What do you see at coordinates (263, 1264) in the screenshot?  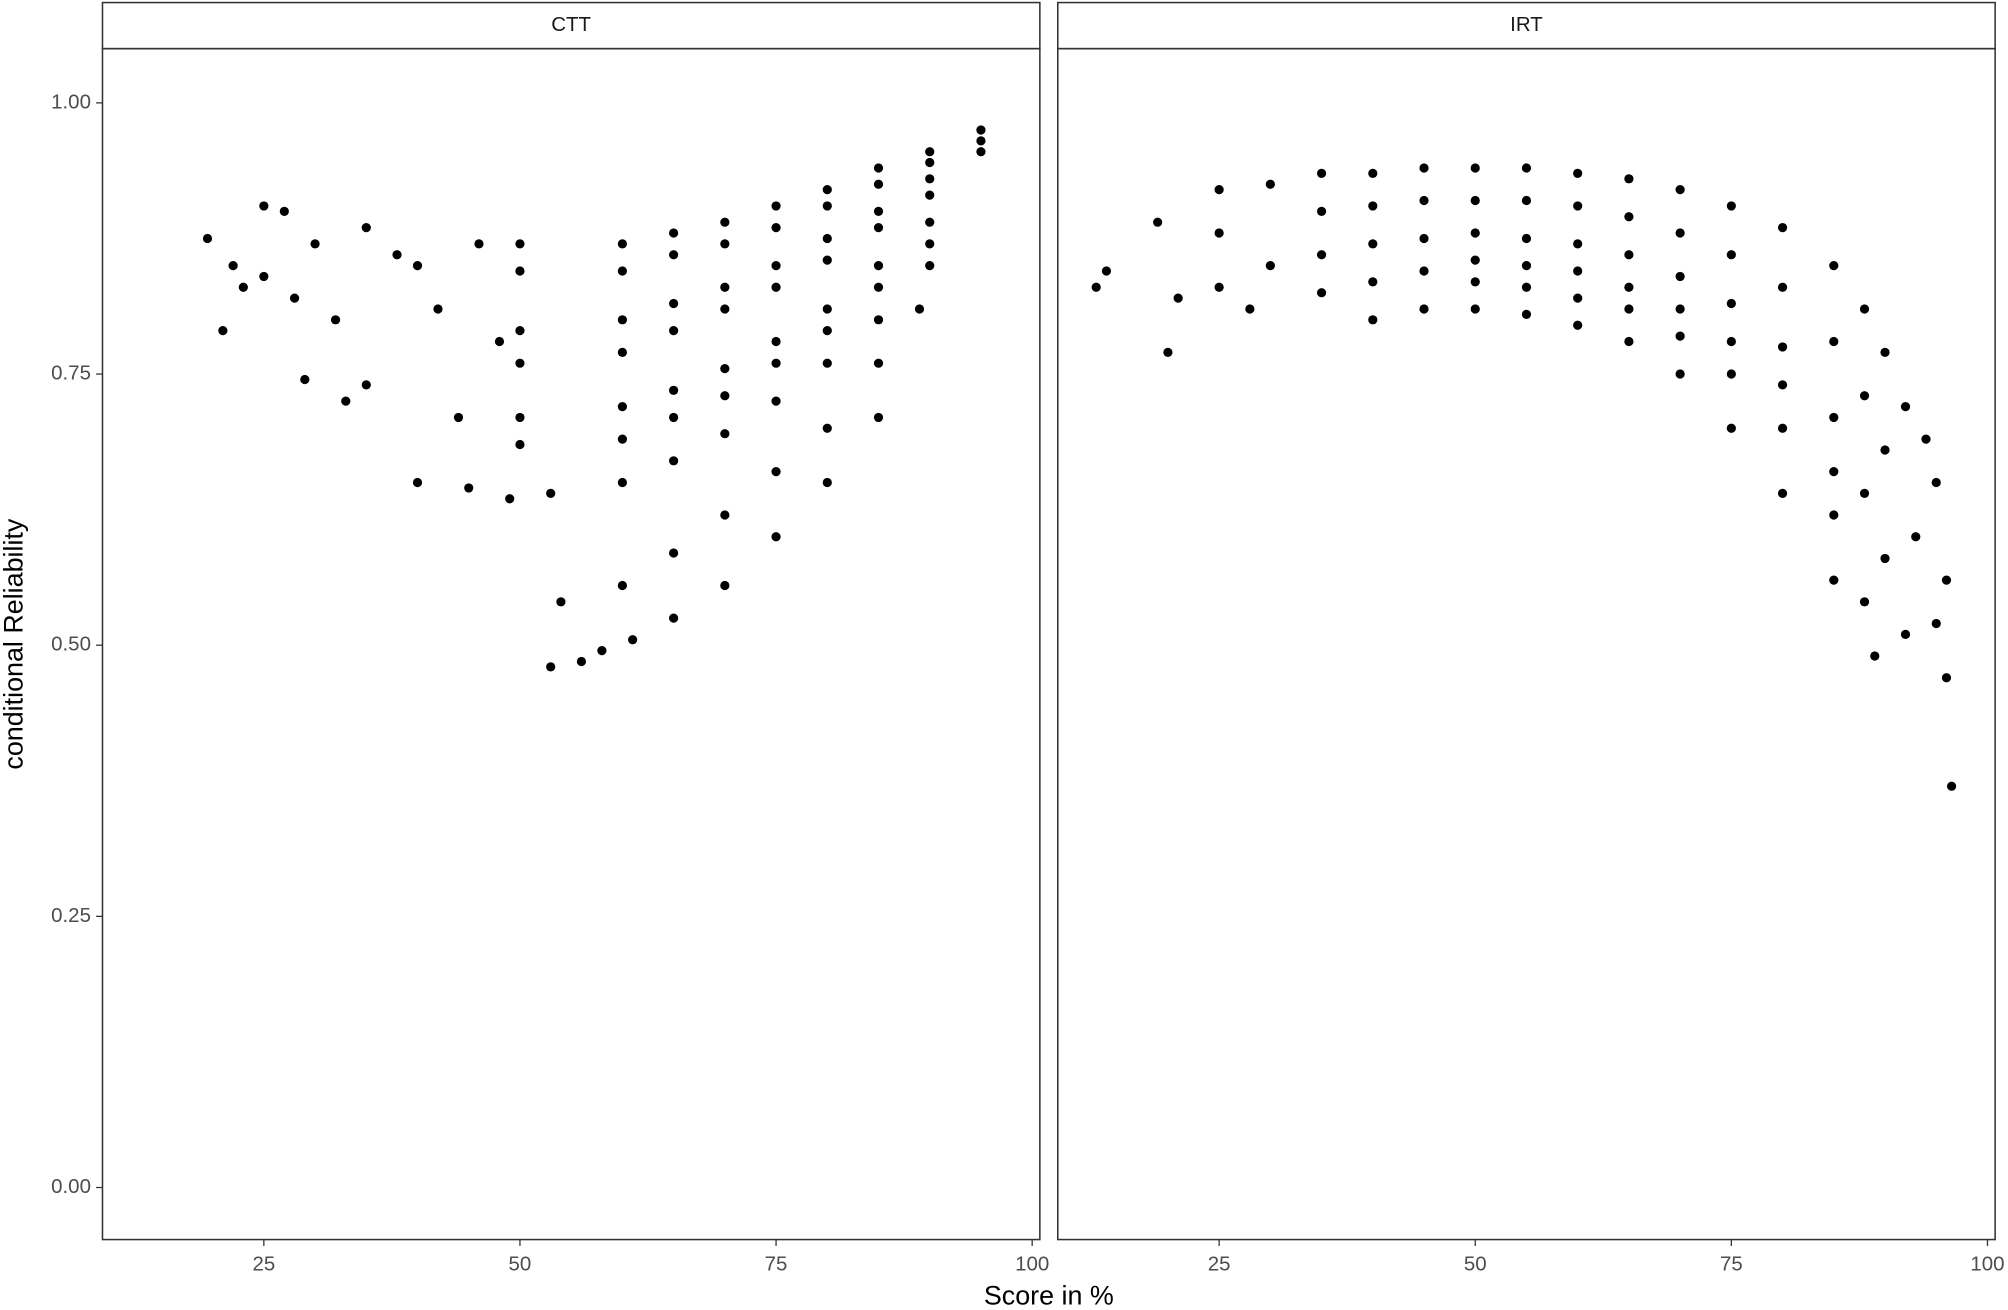 I see `x-tick-label: 25` at bounding box center [263, 1264].